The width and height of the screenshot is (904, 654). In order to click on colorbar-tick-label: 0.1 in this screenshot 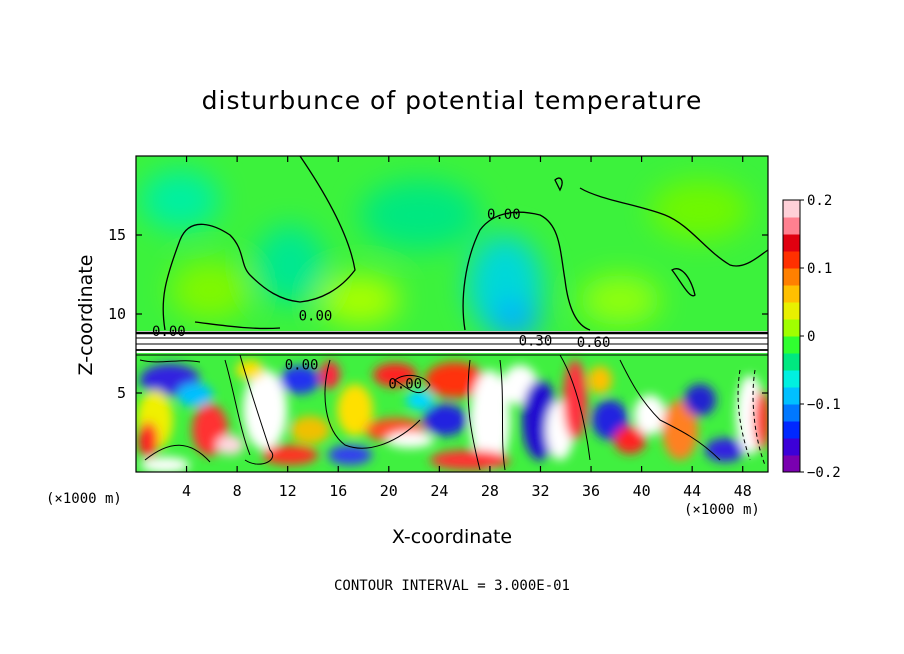, I will do `click(819, 269)`.